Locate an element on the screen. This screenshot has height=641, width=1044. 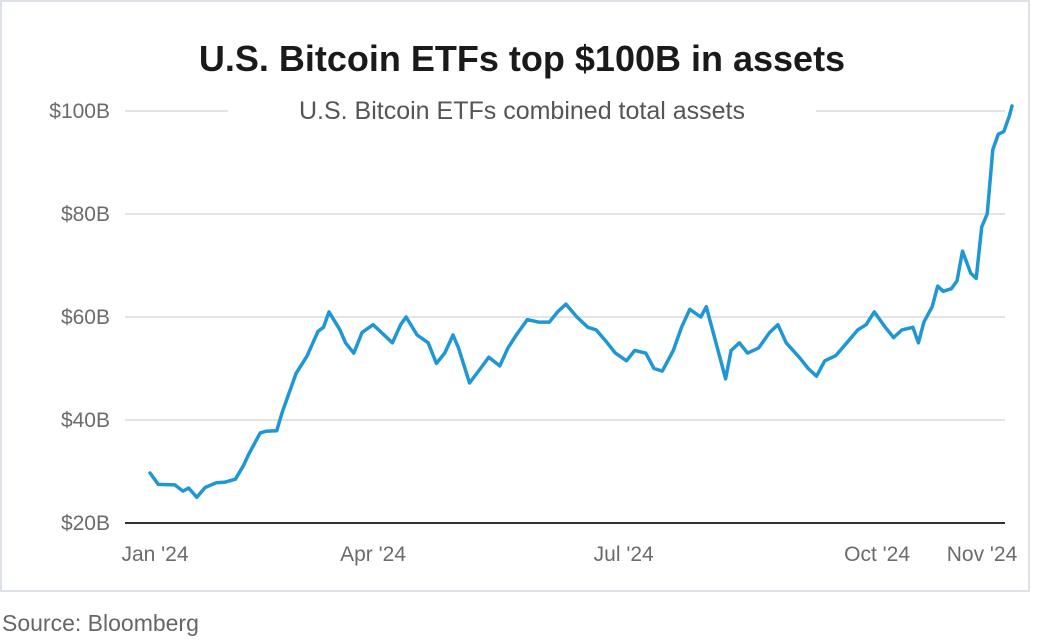
x-tick-label: Jan '24 is located at coordinates (154, 554).